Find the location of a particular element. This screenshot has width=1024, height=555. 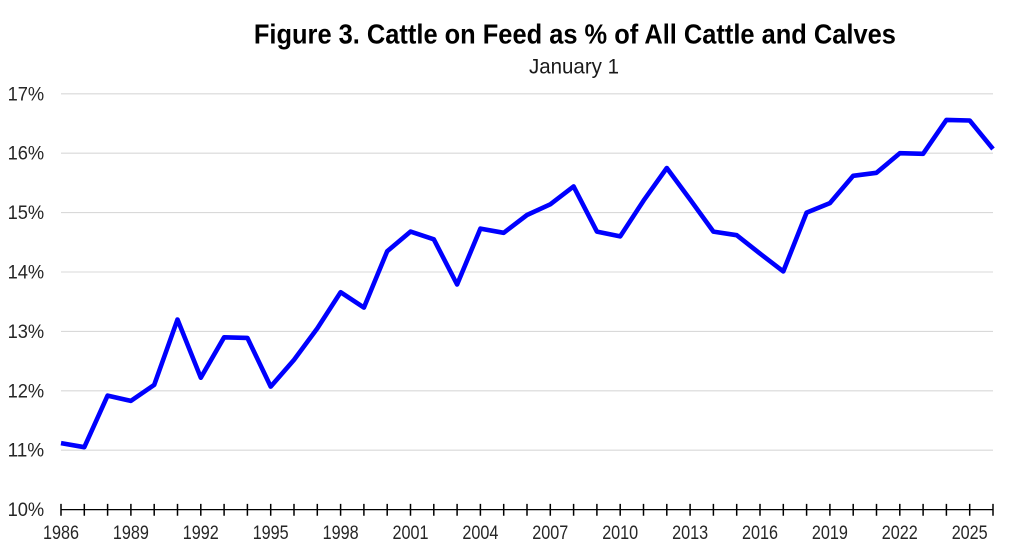

svg-text: 1995 is located at coordinates (271, 533).